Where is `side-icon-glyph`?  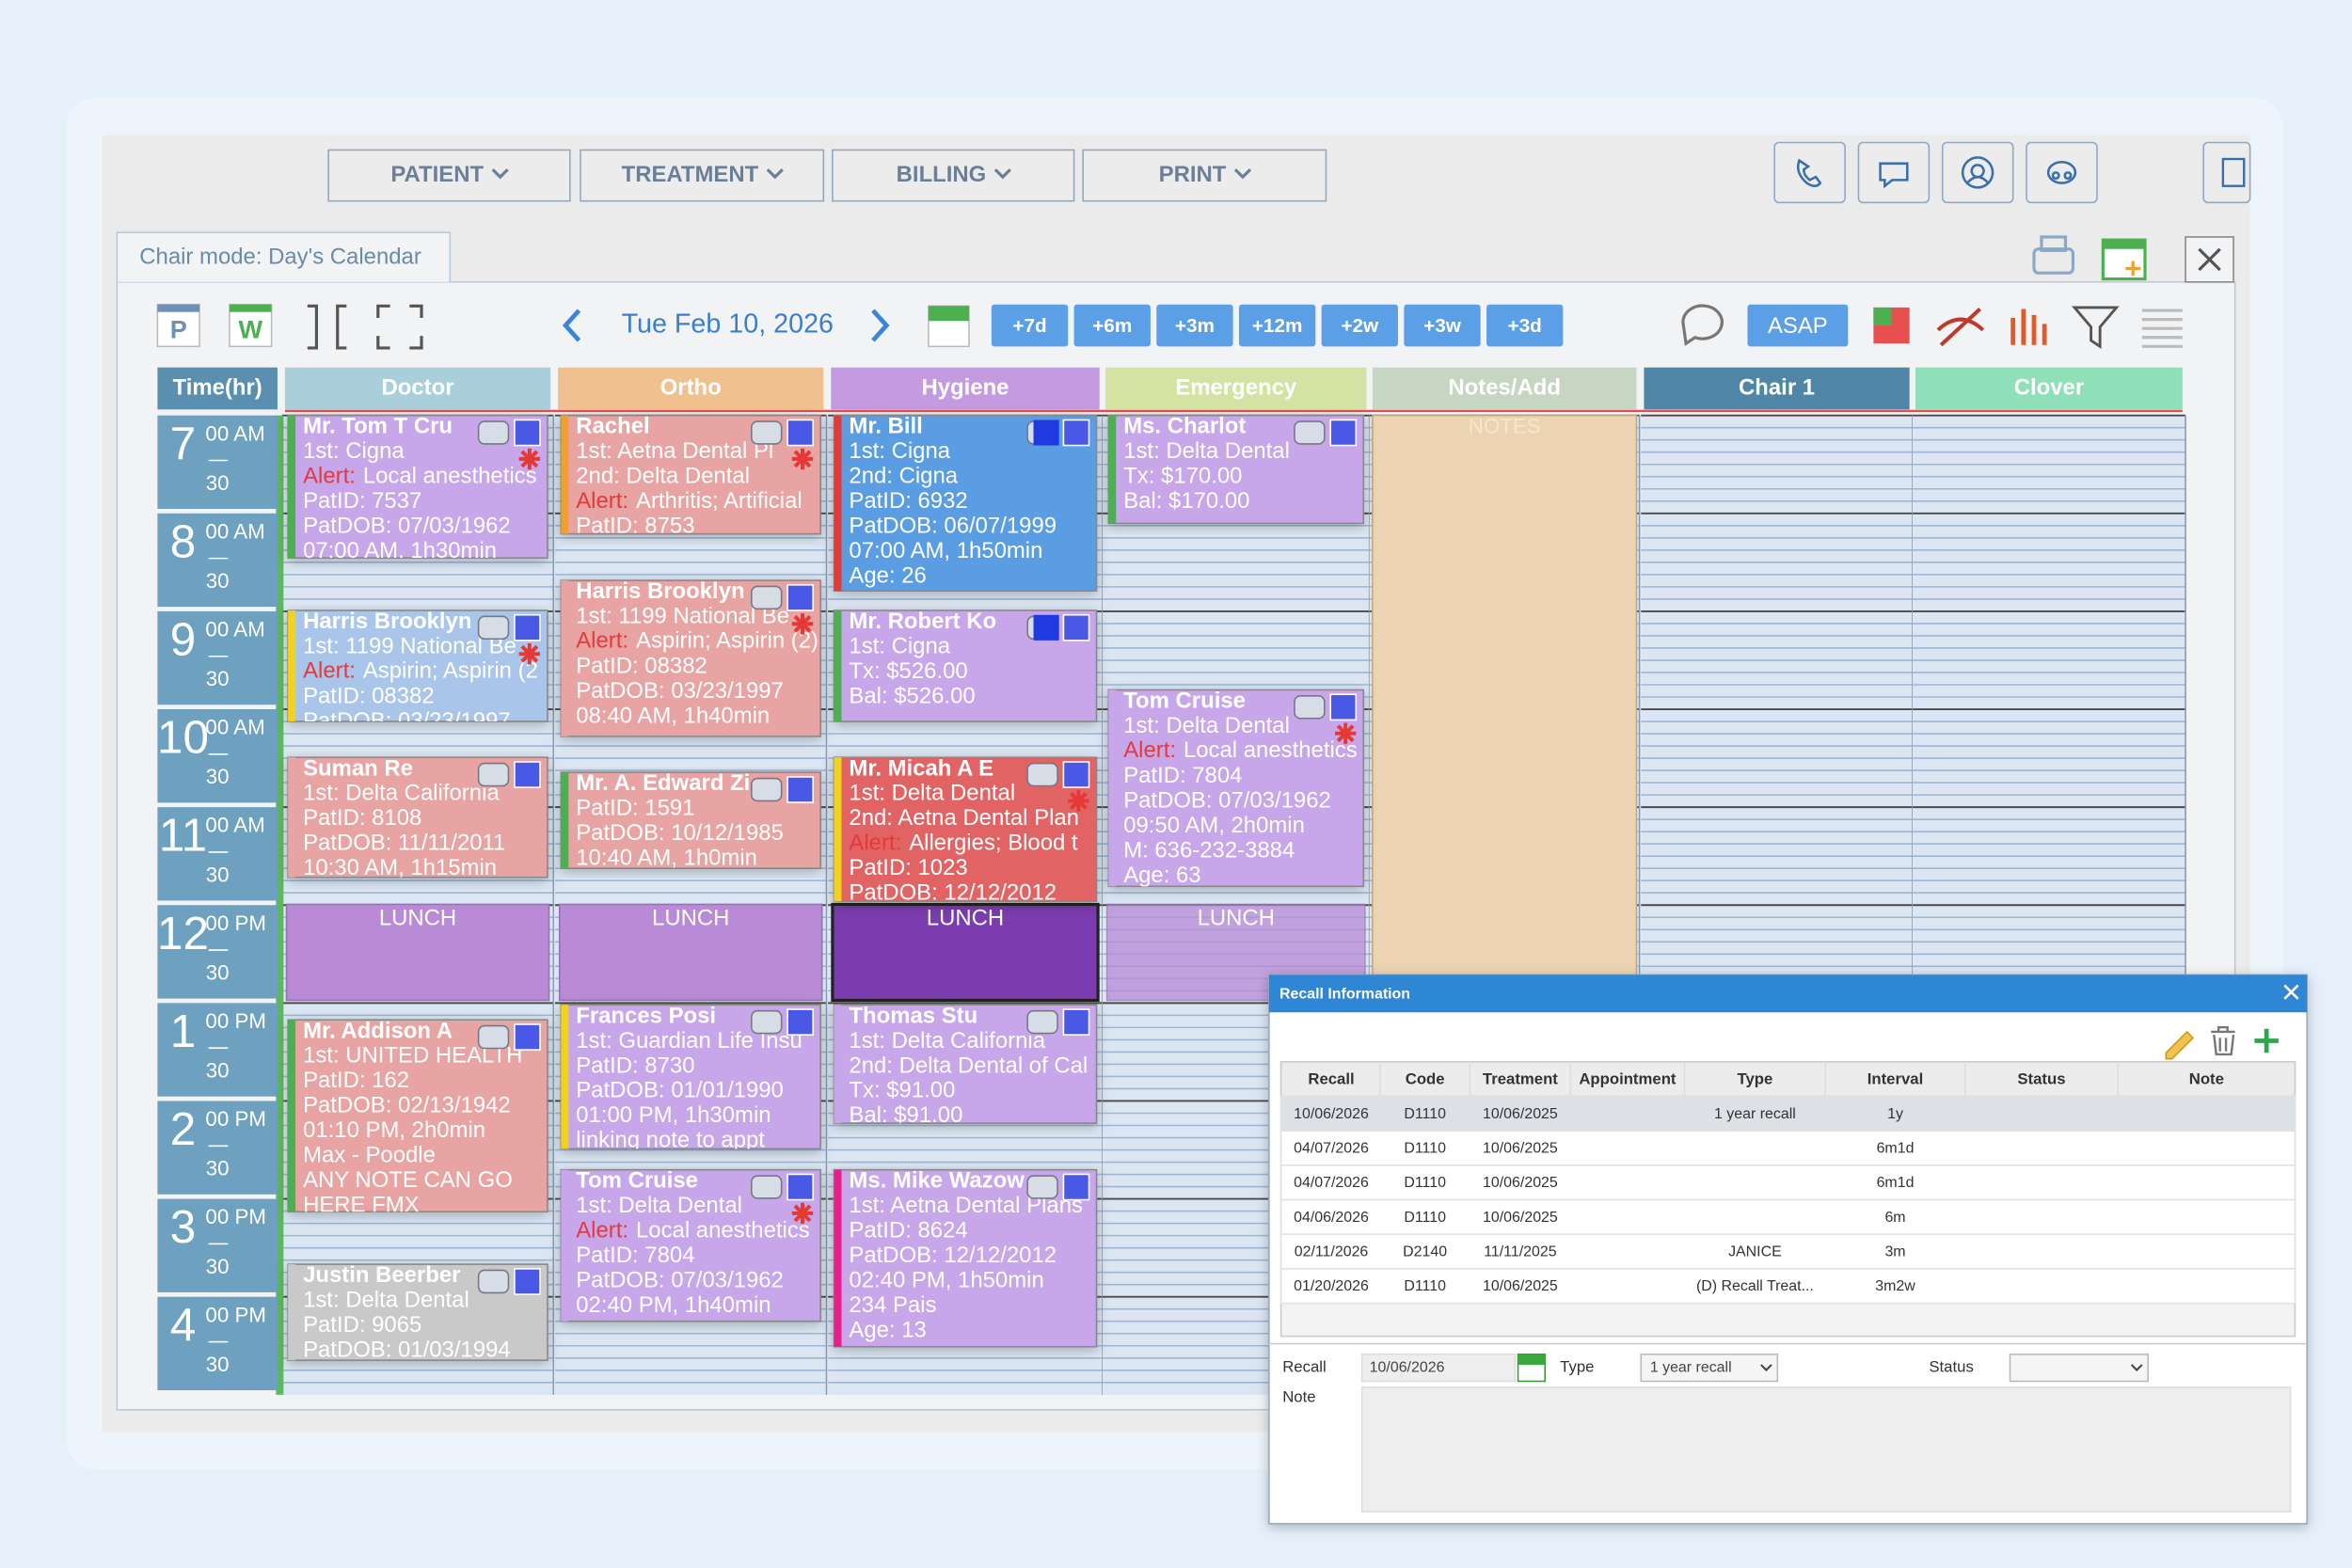
side-icon-glyph is located at coordinates (2233, 172).